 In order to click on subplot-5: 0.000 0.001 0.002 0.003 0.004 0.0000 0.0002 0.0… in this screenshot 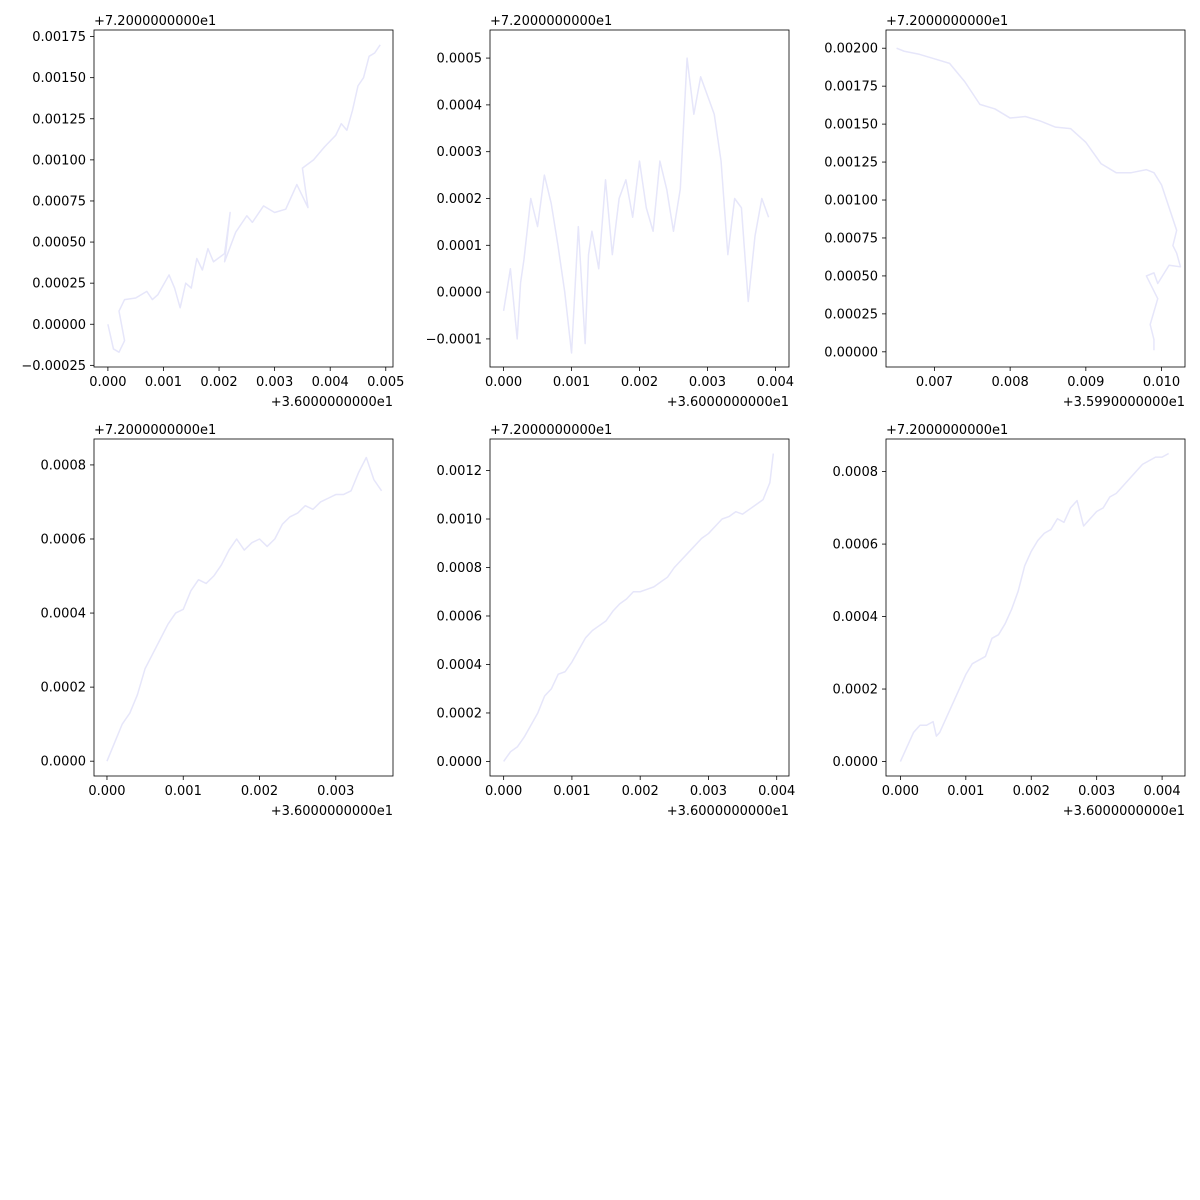, I will do `click(616, 621)`.